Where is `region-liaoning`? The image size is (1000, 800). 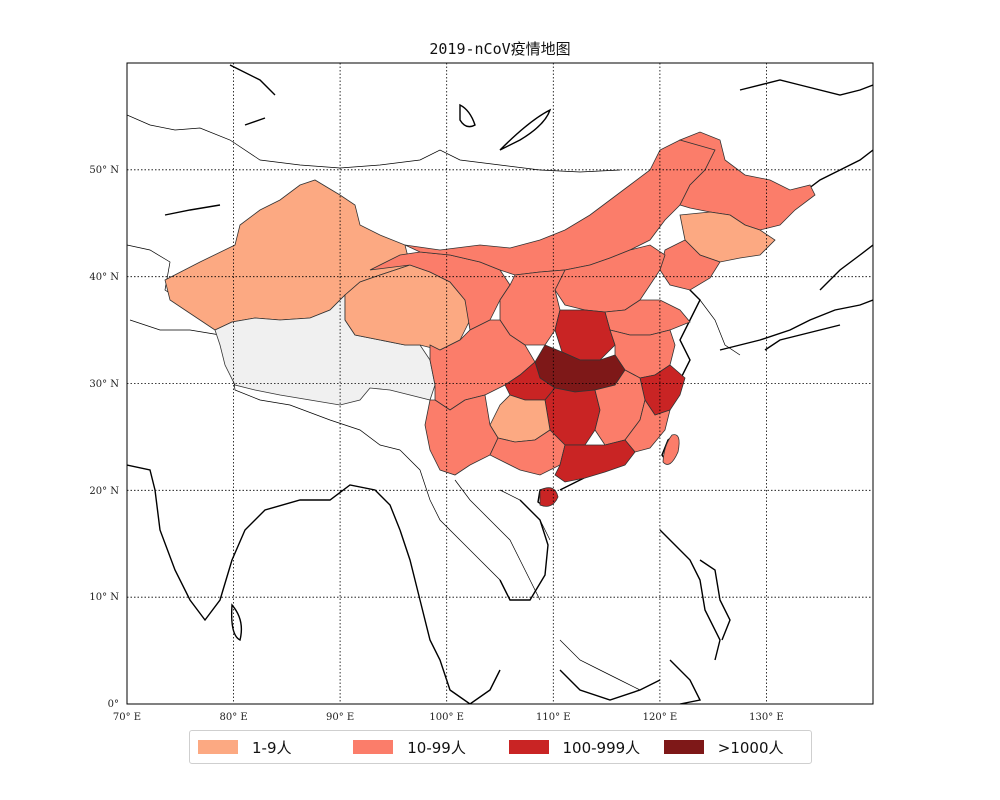
region-liaoning is located at coordinates (690, 265).